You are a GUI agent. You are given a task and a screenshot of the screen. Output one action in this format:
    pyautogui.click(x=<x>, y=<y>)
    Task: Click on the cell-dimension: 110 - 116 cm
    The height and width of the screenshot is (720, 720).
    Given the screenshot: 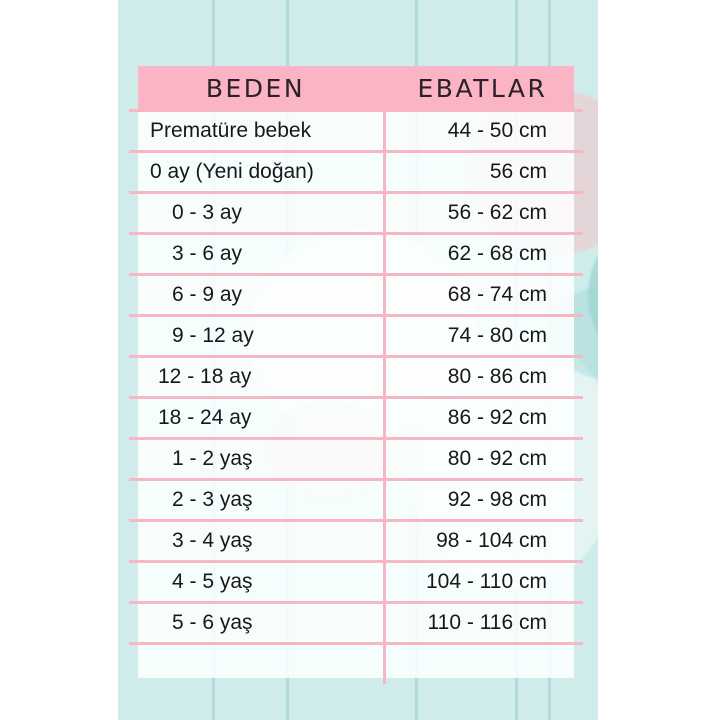 What is the action you would take?
    pyautogui.click(x=487, y=622)
    